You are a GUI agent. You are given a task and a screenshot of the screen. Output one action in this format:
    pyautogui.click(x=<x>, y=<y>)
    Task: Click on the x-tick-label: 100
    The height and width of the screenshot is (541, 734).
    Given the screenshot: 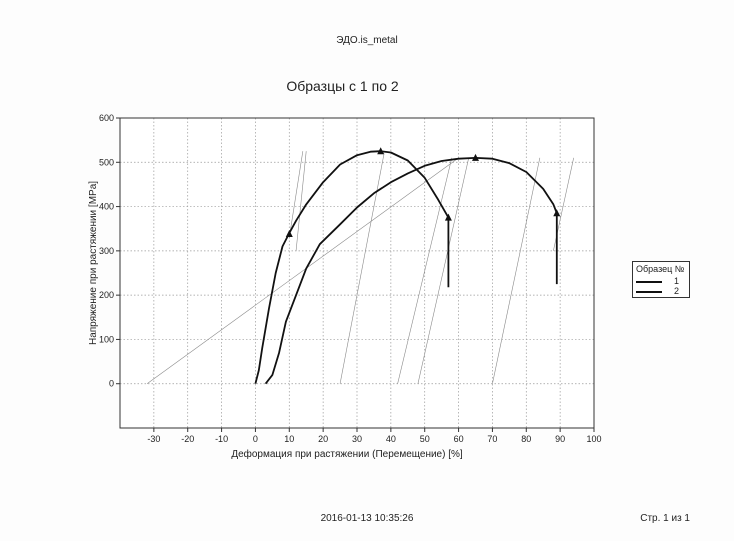 What is the action you would take?
    pyautogui.click(x=593, y=439)
    